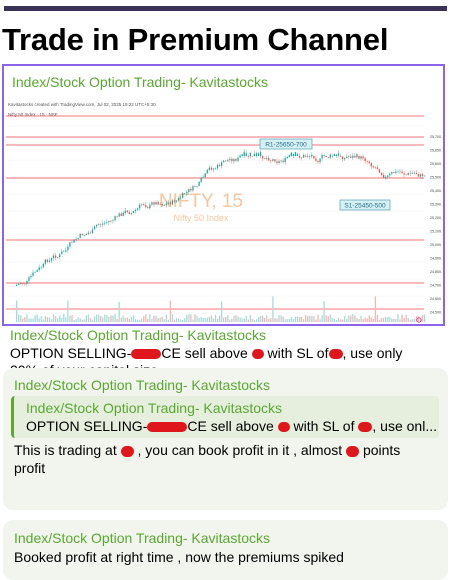  Describe the element at coordinates (201, 218) in the screenshot. I see `chart-watermark-subtitle: Nifty 50 Index` at that location.